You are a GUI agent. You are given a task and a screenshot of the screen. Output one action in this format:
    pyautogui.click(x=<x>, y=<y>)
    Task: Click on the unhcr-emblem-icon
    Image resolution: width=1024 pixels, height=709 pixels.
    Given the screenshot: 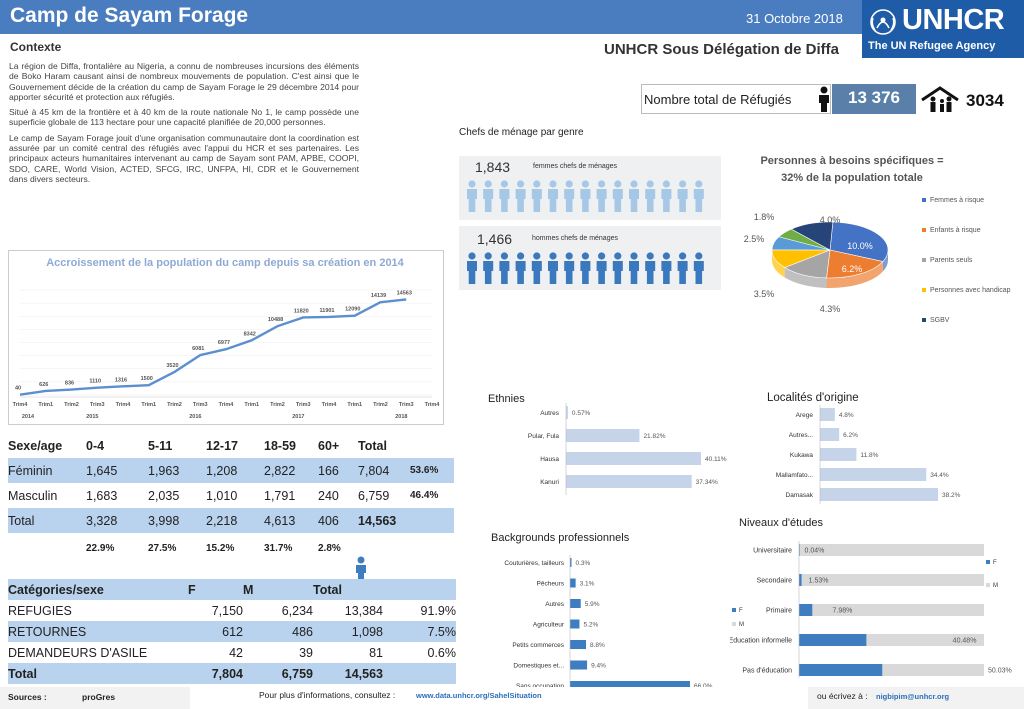 What is the action you would take?
    pyautogui.click(x=883, y=22)
    